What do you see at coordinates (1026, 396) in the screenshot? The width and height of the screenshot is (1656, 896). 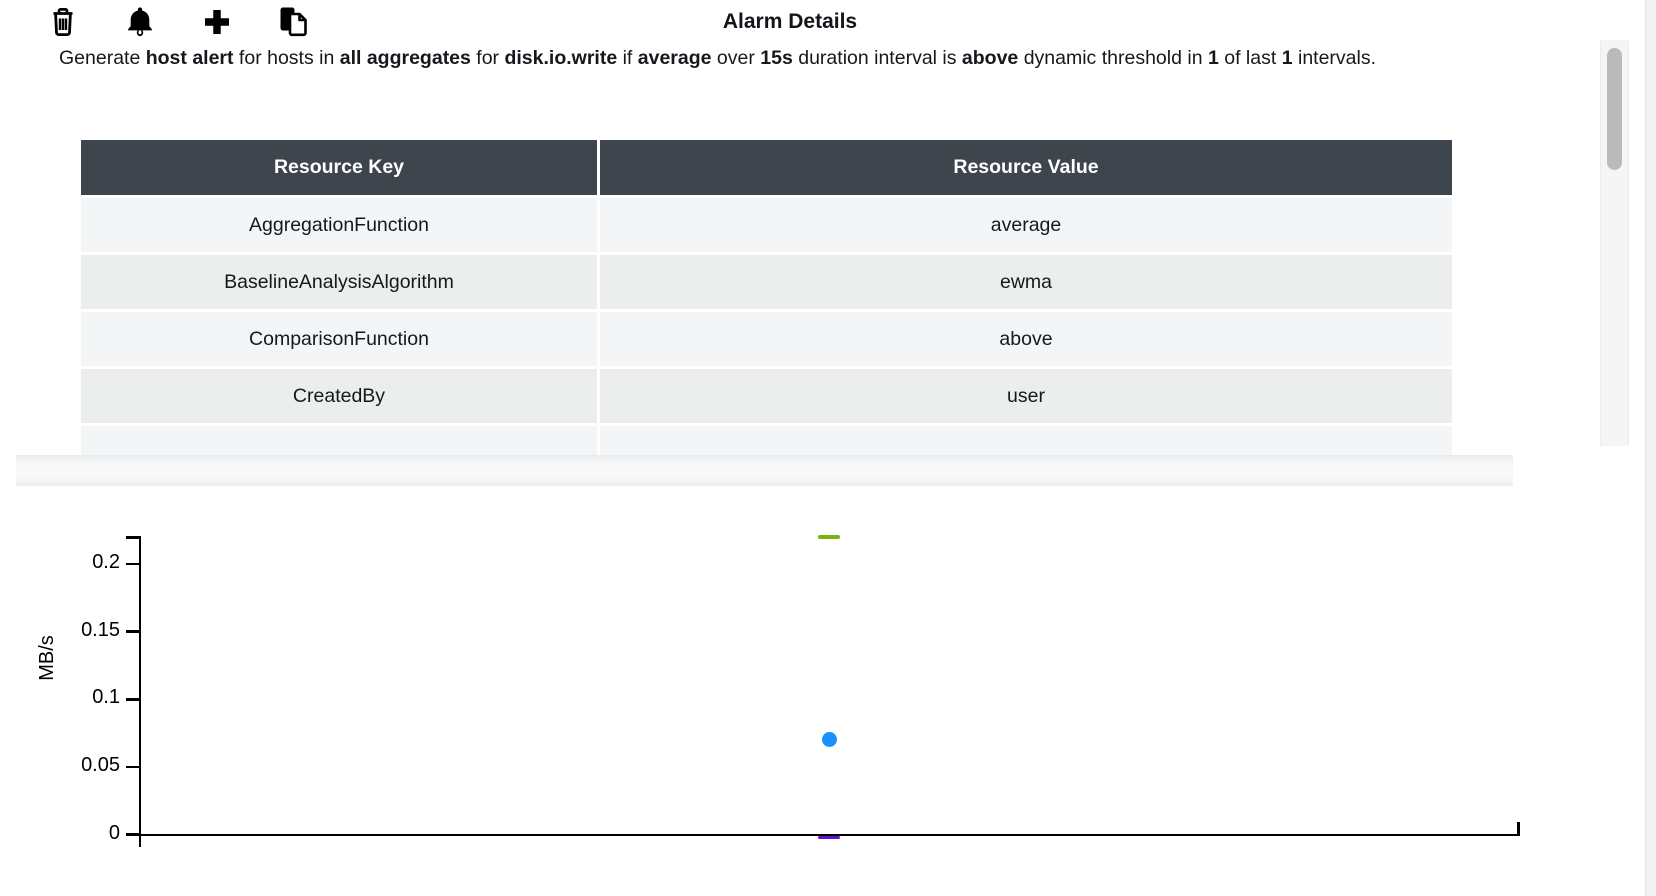 I see `resource-value-cell: user` at bounding box center [1026, 396].